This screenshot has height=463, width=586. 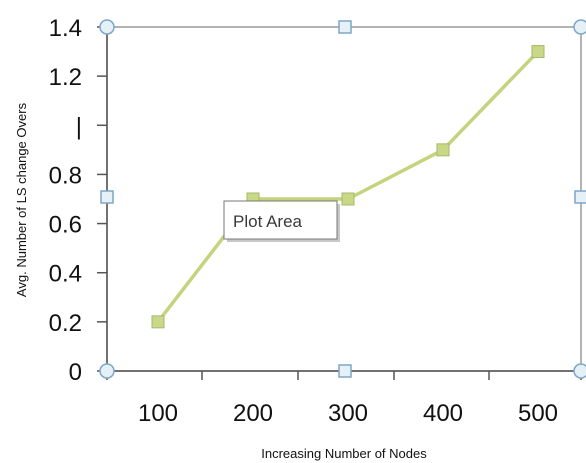 What do you see at coordinates (65, 274) in the screenshot?
I see `y-tick-label: 0.4` at bounding box center [65, 274].